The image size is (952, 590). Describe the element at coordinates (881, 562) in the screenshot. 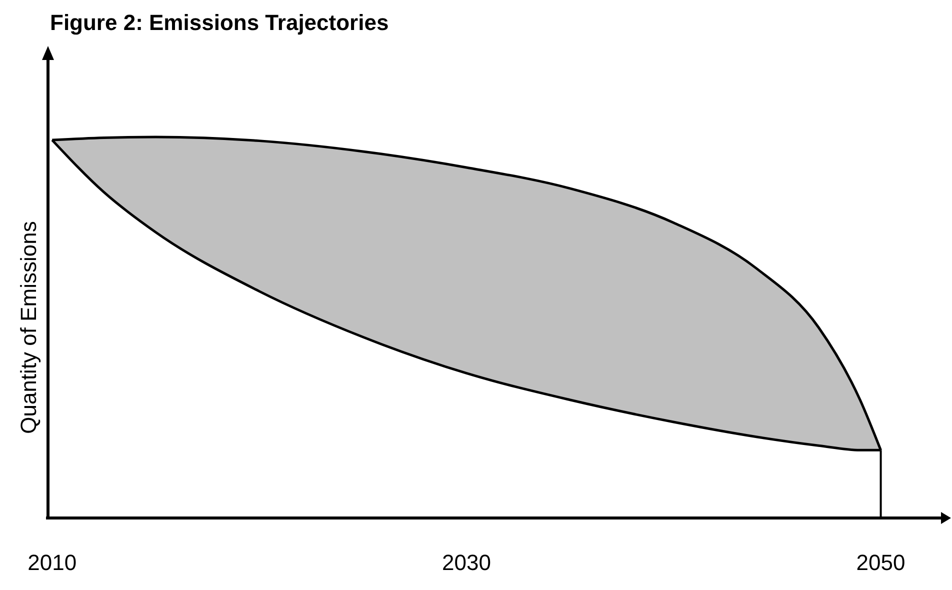

I see `x-tick-label: 2050` at that location.